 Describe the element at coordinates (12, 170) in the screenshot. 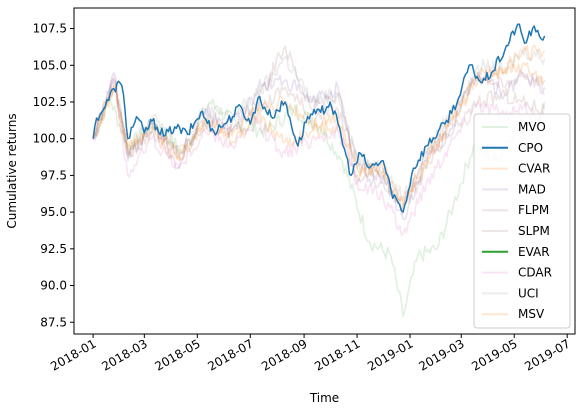

I see `y-axis-title: Cumulative returns` at that location.